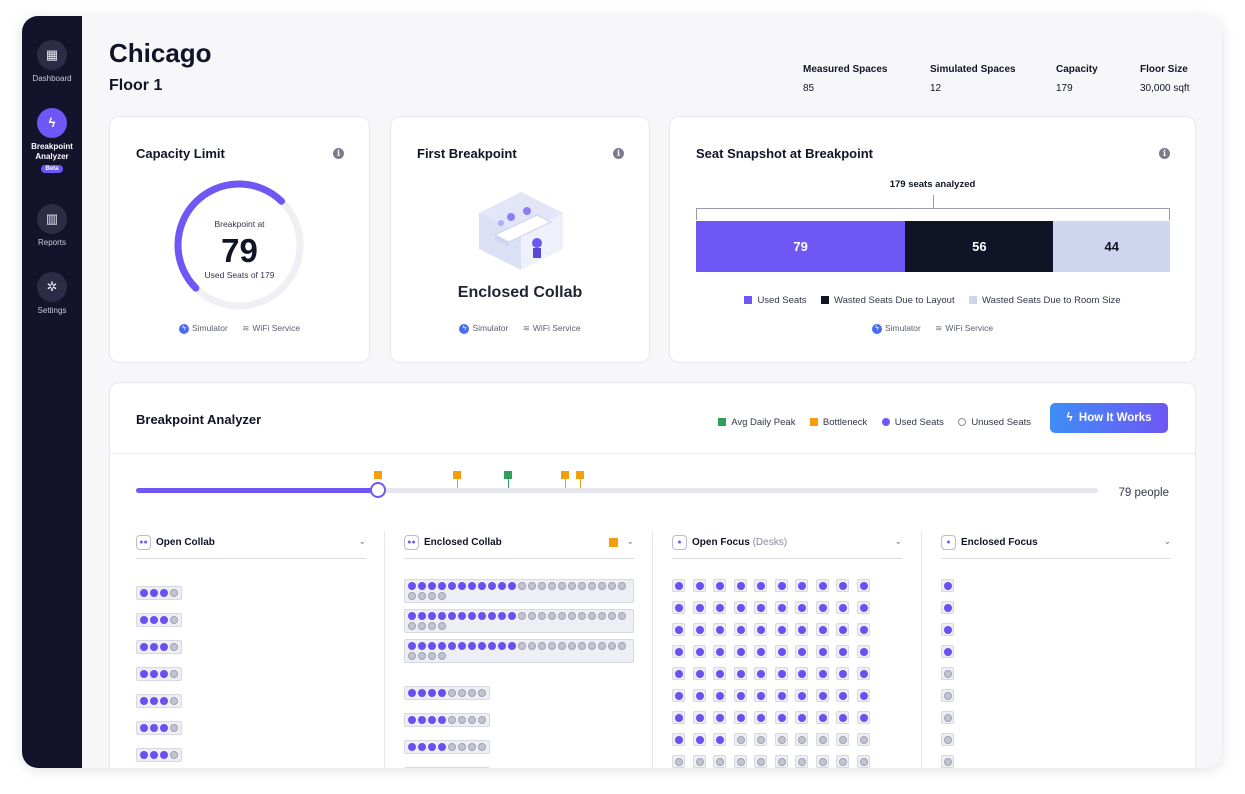 The image size is (1245, 794). Describe the element at coordinates (199, 419) in the screenshot. I see `panel-title: Breakpoint Analyzer` at that location.